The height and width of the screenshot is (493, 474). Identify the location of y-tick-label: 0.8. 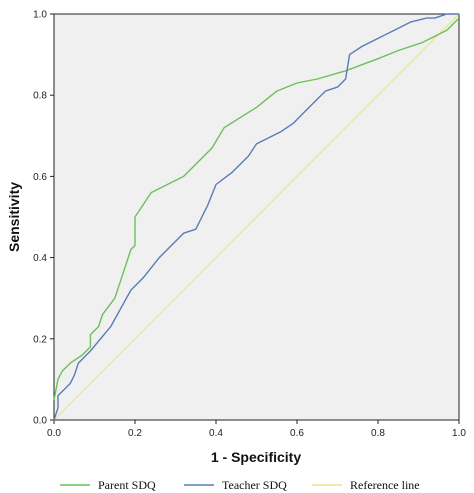
(40, 96).